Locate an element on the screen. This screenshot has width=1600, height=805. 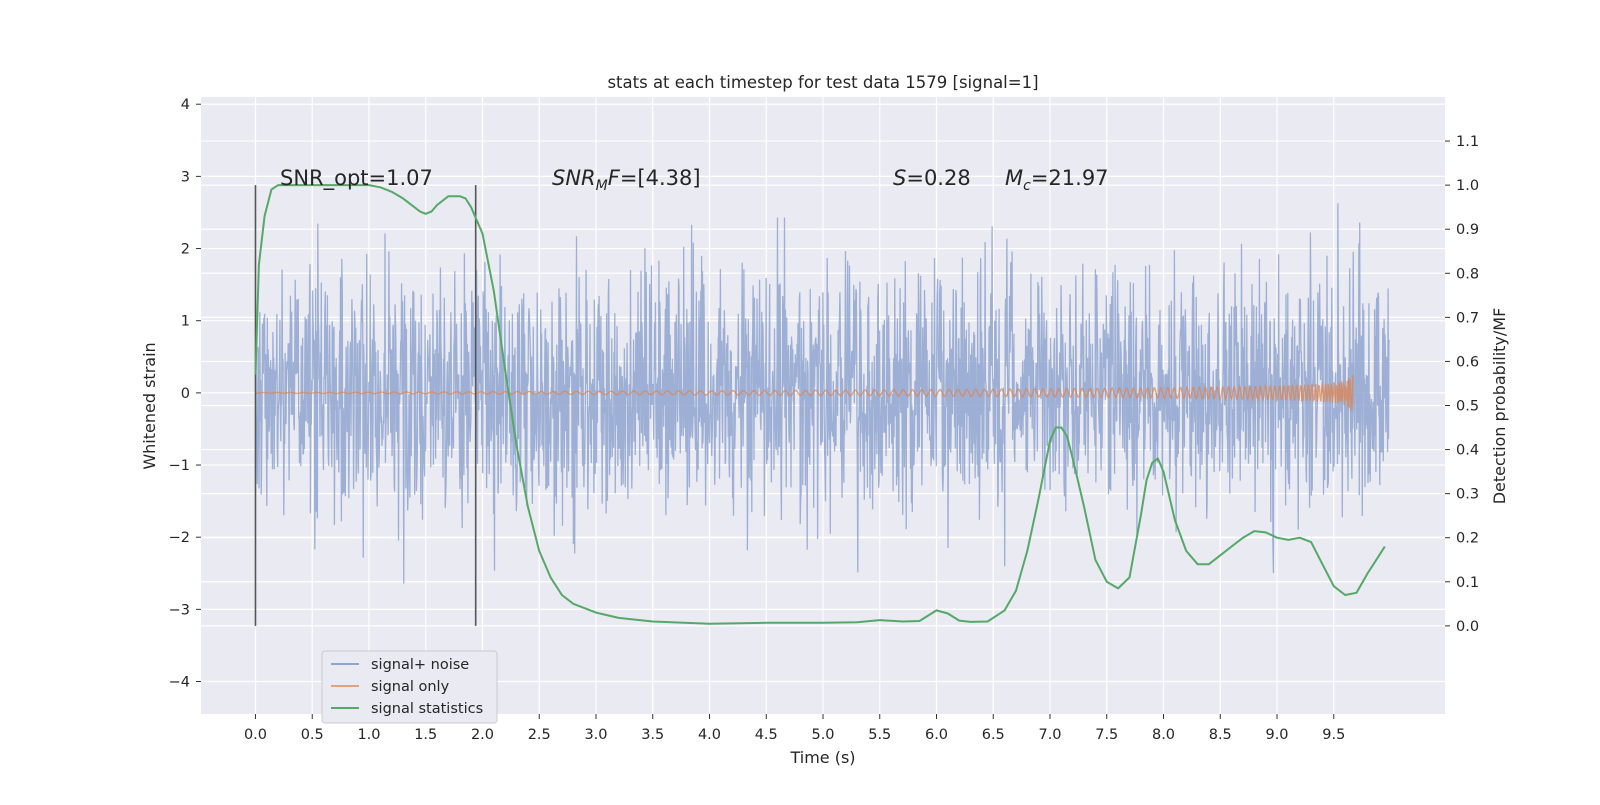
x-tick-label: 5.5 is located at coordinates (879, 735).